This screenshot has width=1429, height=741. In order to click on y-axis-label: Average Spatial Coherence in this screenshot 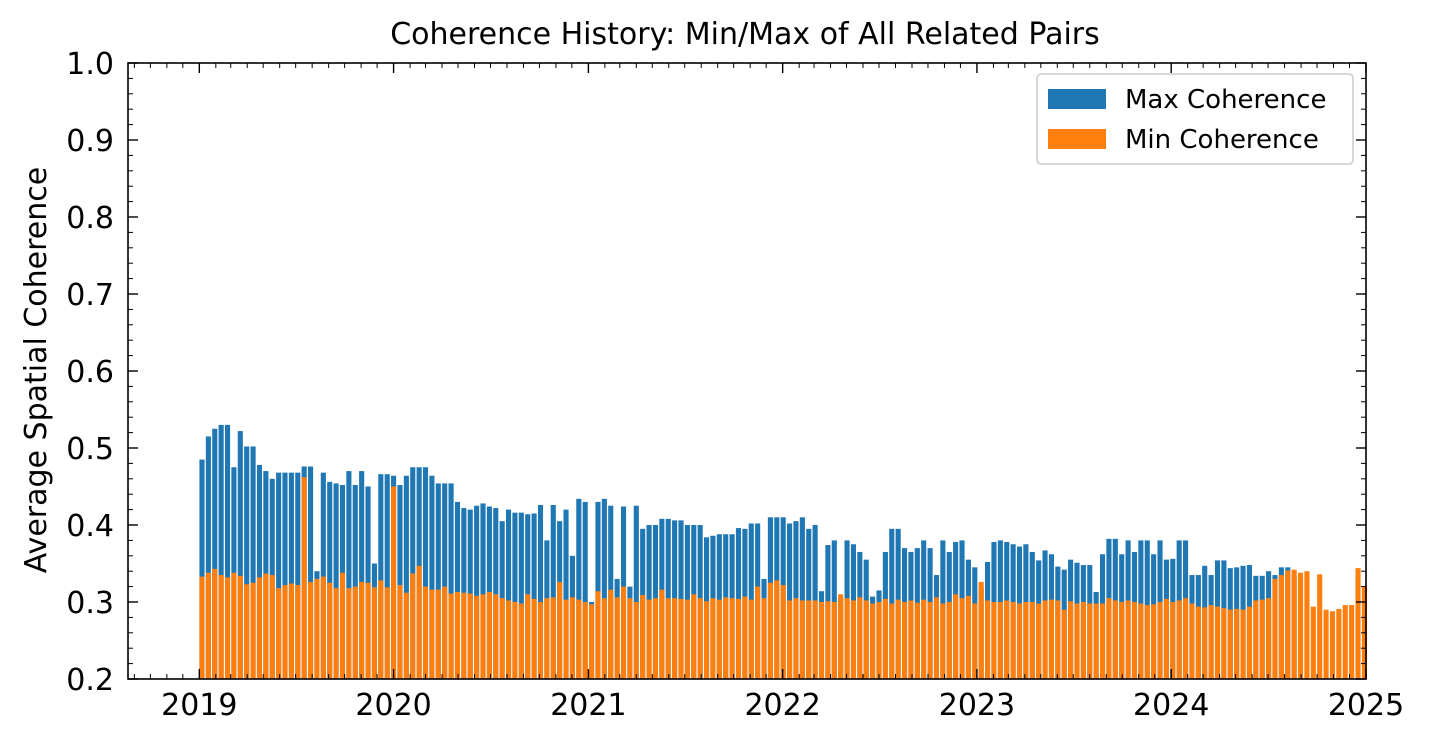, I will do `click(36, 370)`.